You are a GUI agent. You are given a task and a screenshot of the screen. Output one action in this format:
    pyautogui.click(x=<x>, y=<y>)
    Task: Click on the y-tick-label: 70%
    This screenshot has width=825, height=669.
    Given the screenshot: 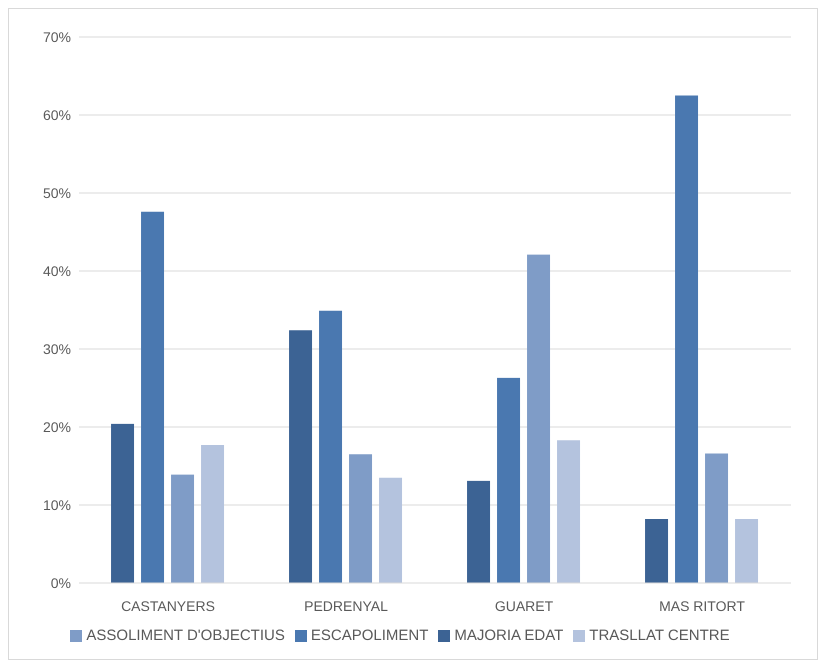 What is the action you would take?
    pyautogui.click(x=56, y=36)
    